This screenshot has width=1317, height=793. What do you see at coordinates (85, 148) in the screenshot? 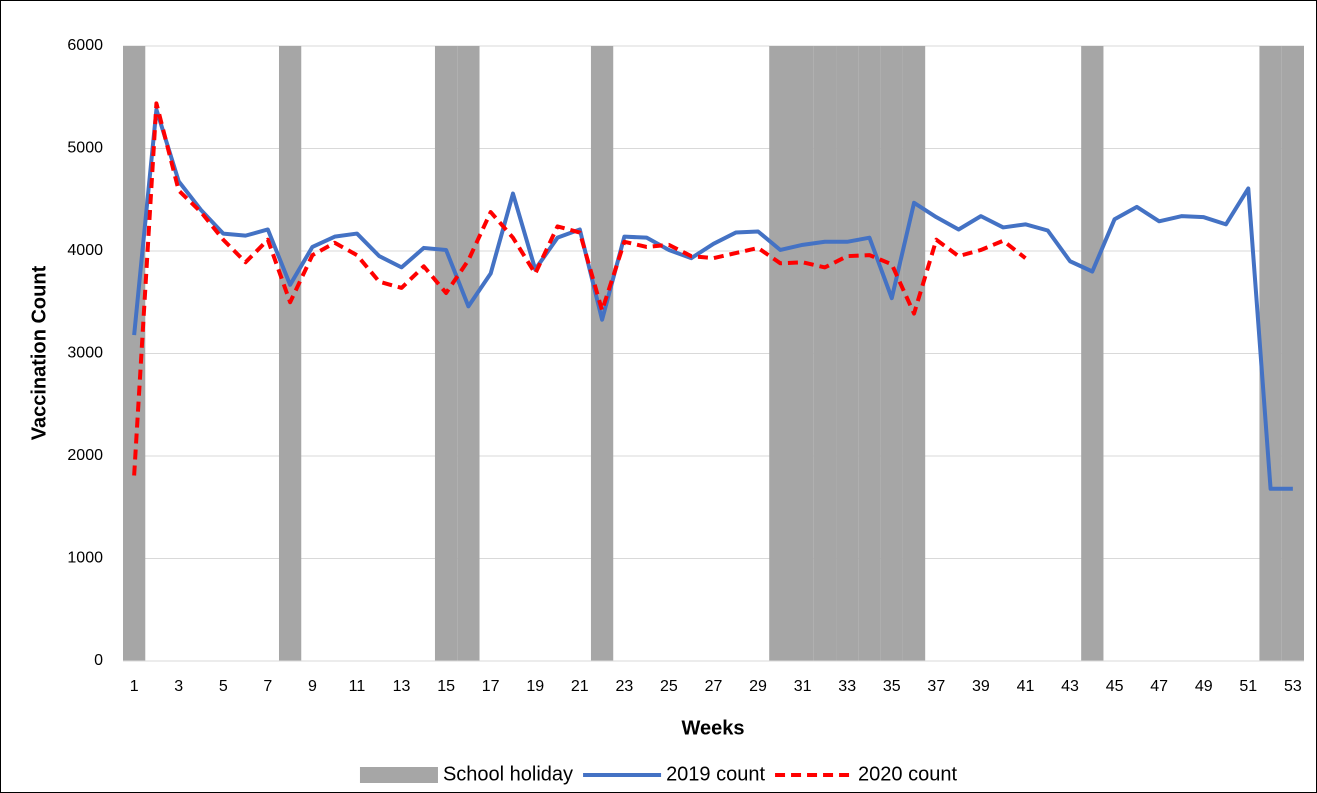
I see `y-tick-label: 5000` at bounding box center [85, 148].